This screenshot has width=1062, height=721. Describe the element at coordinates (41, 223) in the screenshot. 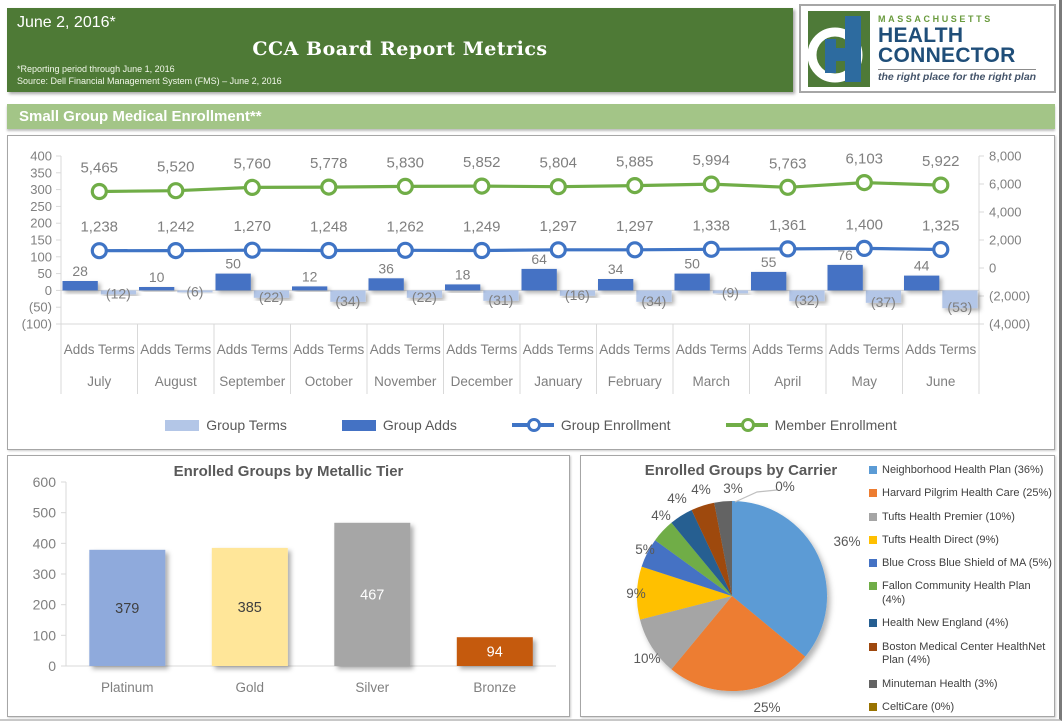

I see `svg-text: 200` at that location.